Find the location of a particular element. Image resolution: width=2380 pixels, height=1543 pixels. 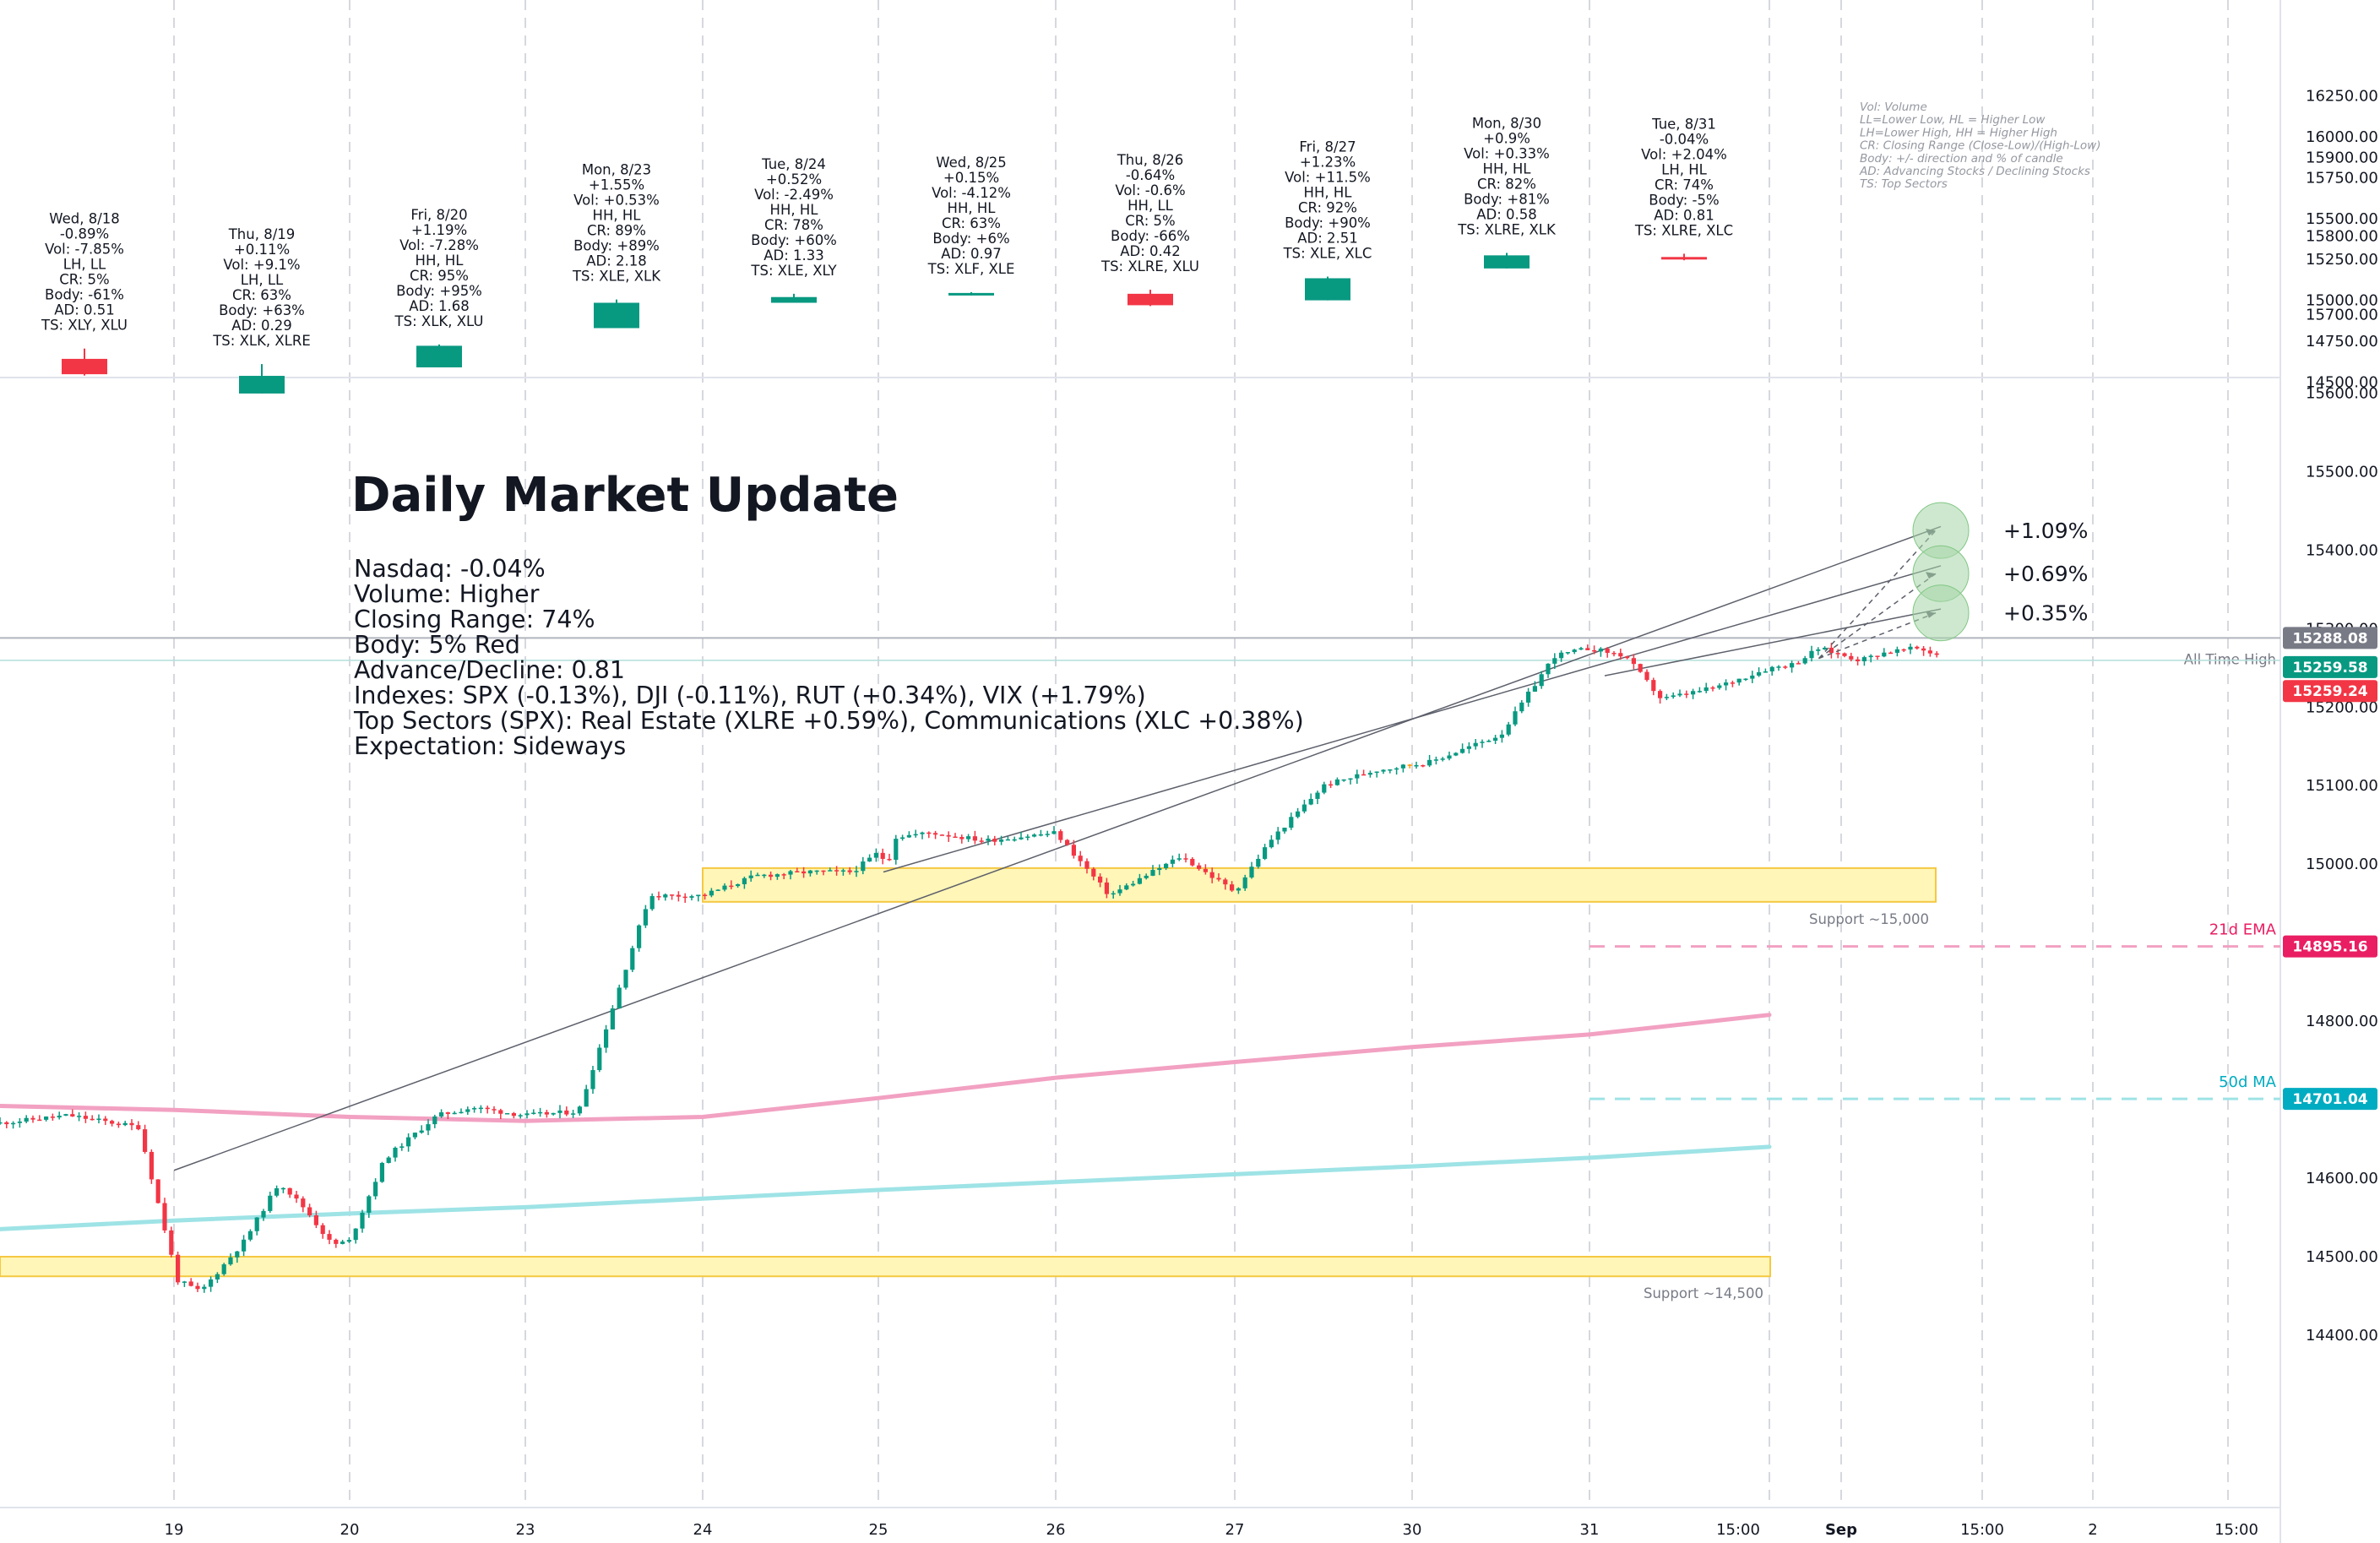

annotation-line: Closing Range: 74% is located at coordinates (474, 619).